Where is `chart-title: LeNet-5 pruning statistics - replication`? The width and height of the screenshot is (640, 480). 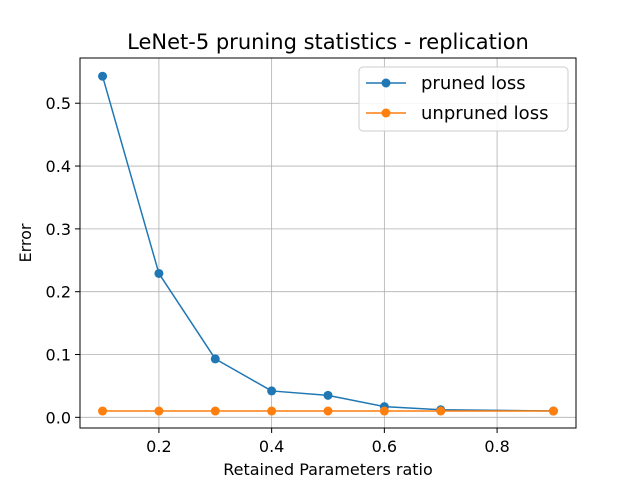 chart-title: LeNet-5 pruning statistics - replication is located at coordinates (328, 42).